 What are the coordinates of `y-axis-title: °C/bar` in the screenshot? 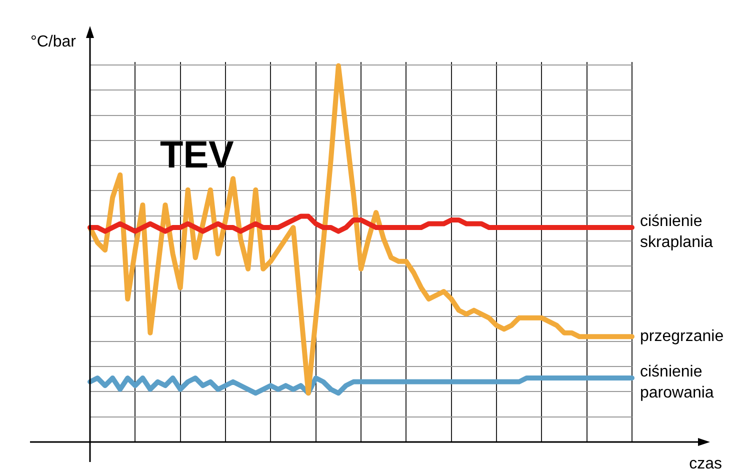 It's located at (53, 41).